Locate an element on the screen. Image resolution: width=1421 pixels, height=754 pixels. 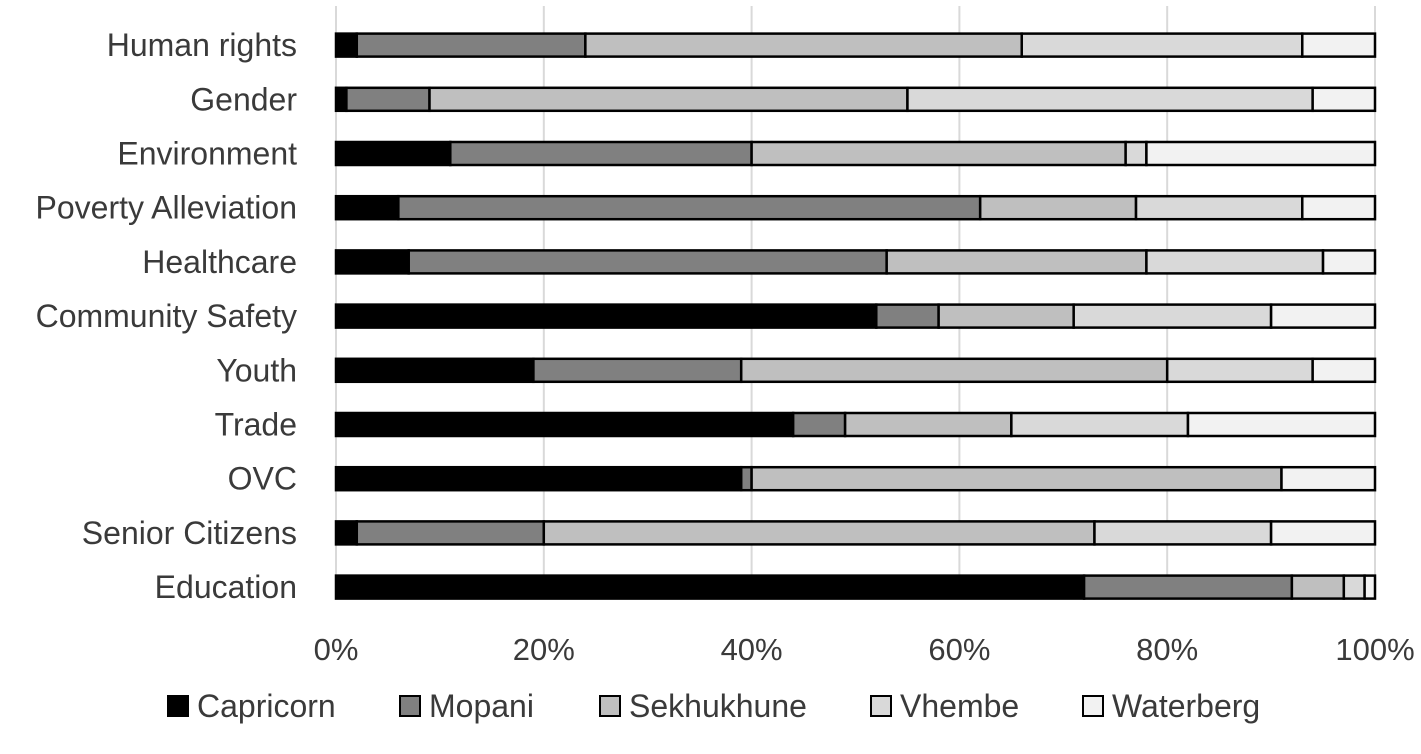
category-label: Poverty Alleviation is located at coordinates (166, 208).